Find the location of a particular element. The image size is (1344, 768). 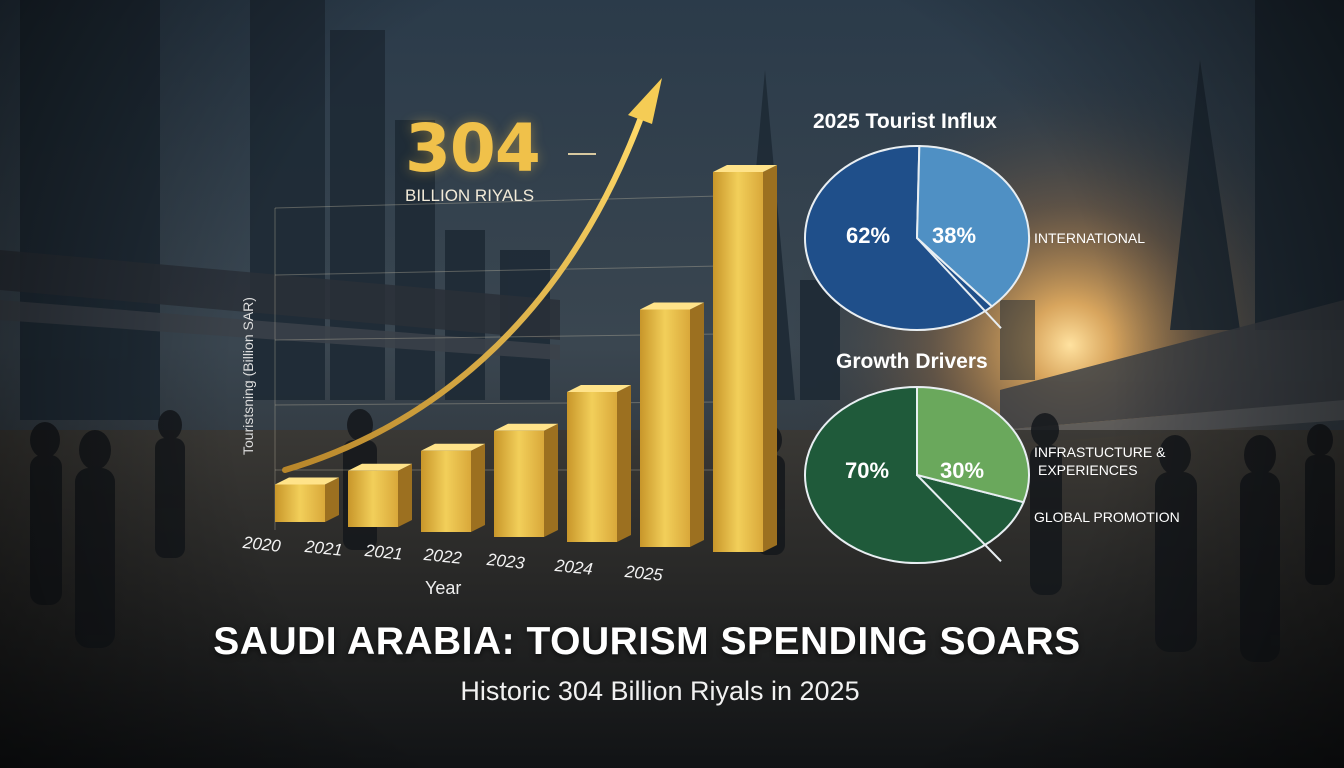

x-axis-label: Year is located at coordinates (443, 588).